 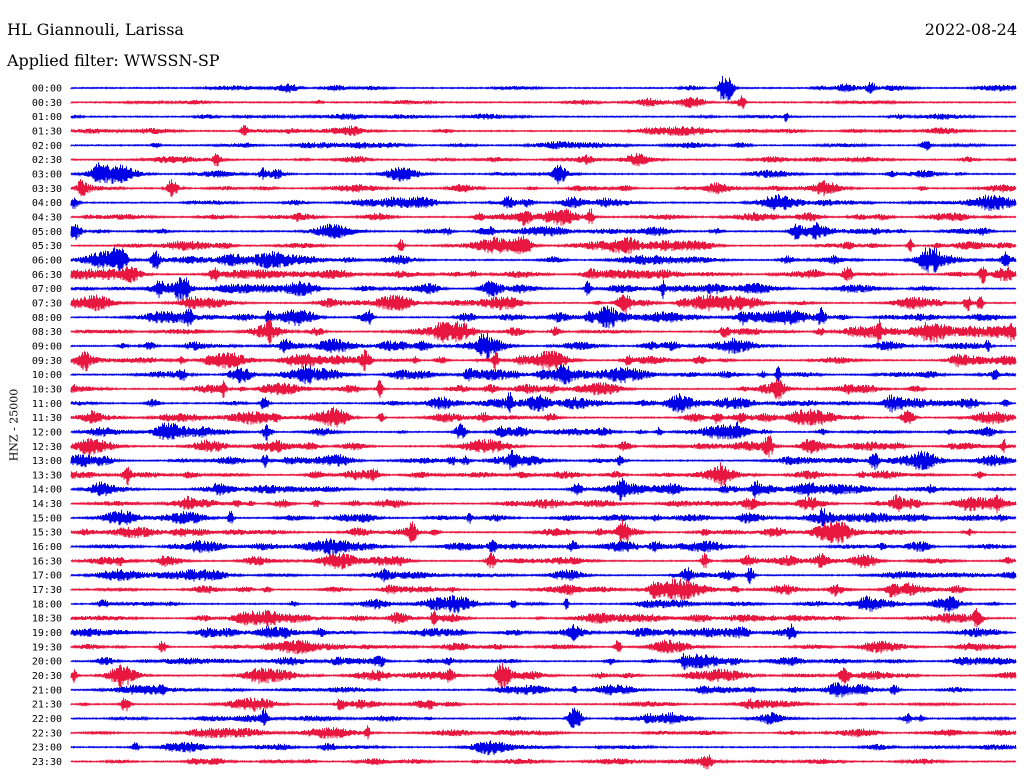 I want to click on time-tick-label: 11:00, so click(x=47, y=404).